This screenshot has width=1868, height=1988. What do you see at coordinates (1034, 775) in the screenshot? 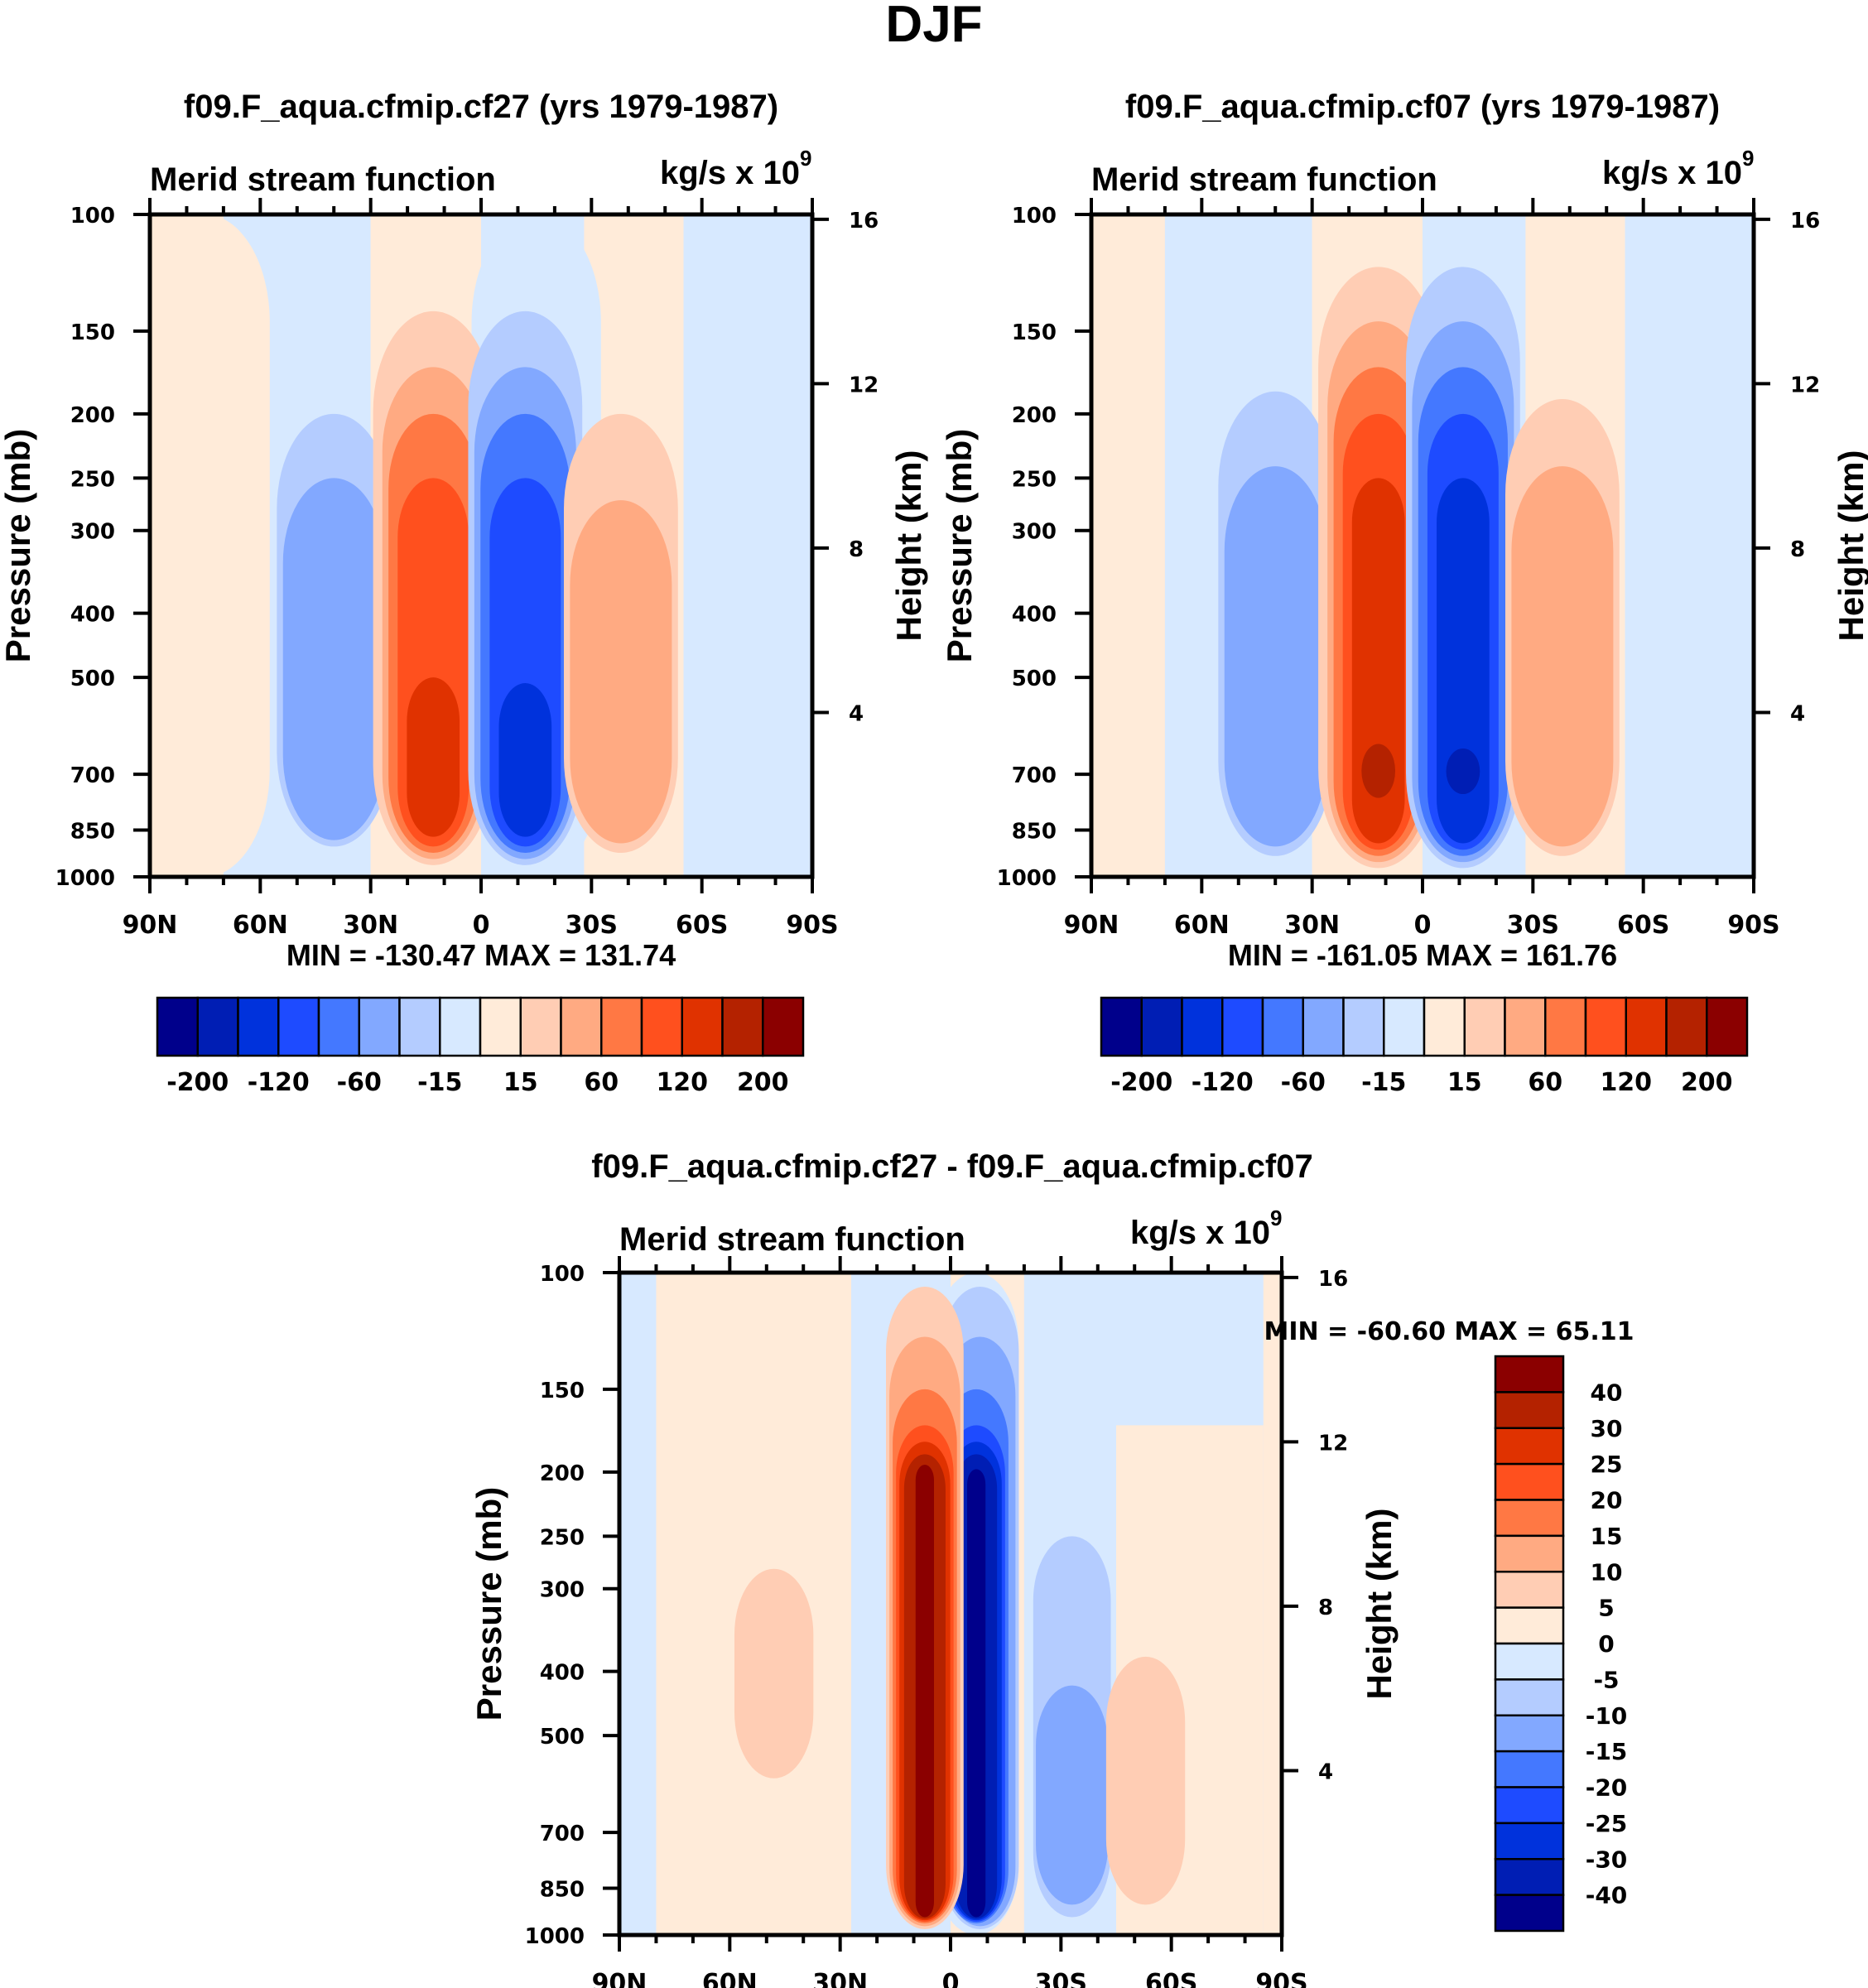
I see `y-tick-label: 700` at bounding box center [1034, 775].